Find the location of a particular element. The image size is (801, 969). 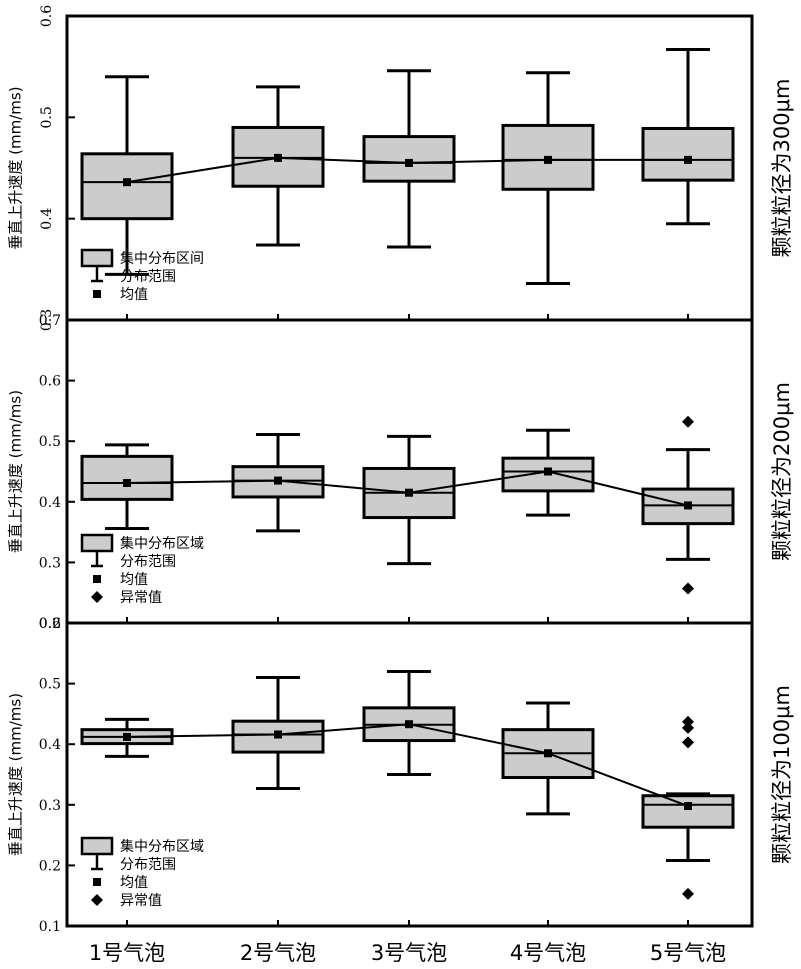

panel-title: 颗粒粒径为100μm is located at coordinates (782, 774).